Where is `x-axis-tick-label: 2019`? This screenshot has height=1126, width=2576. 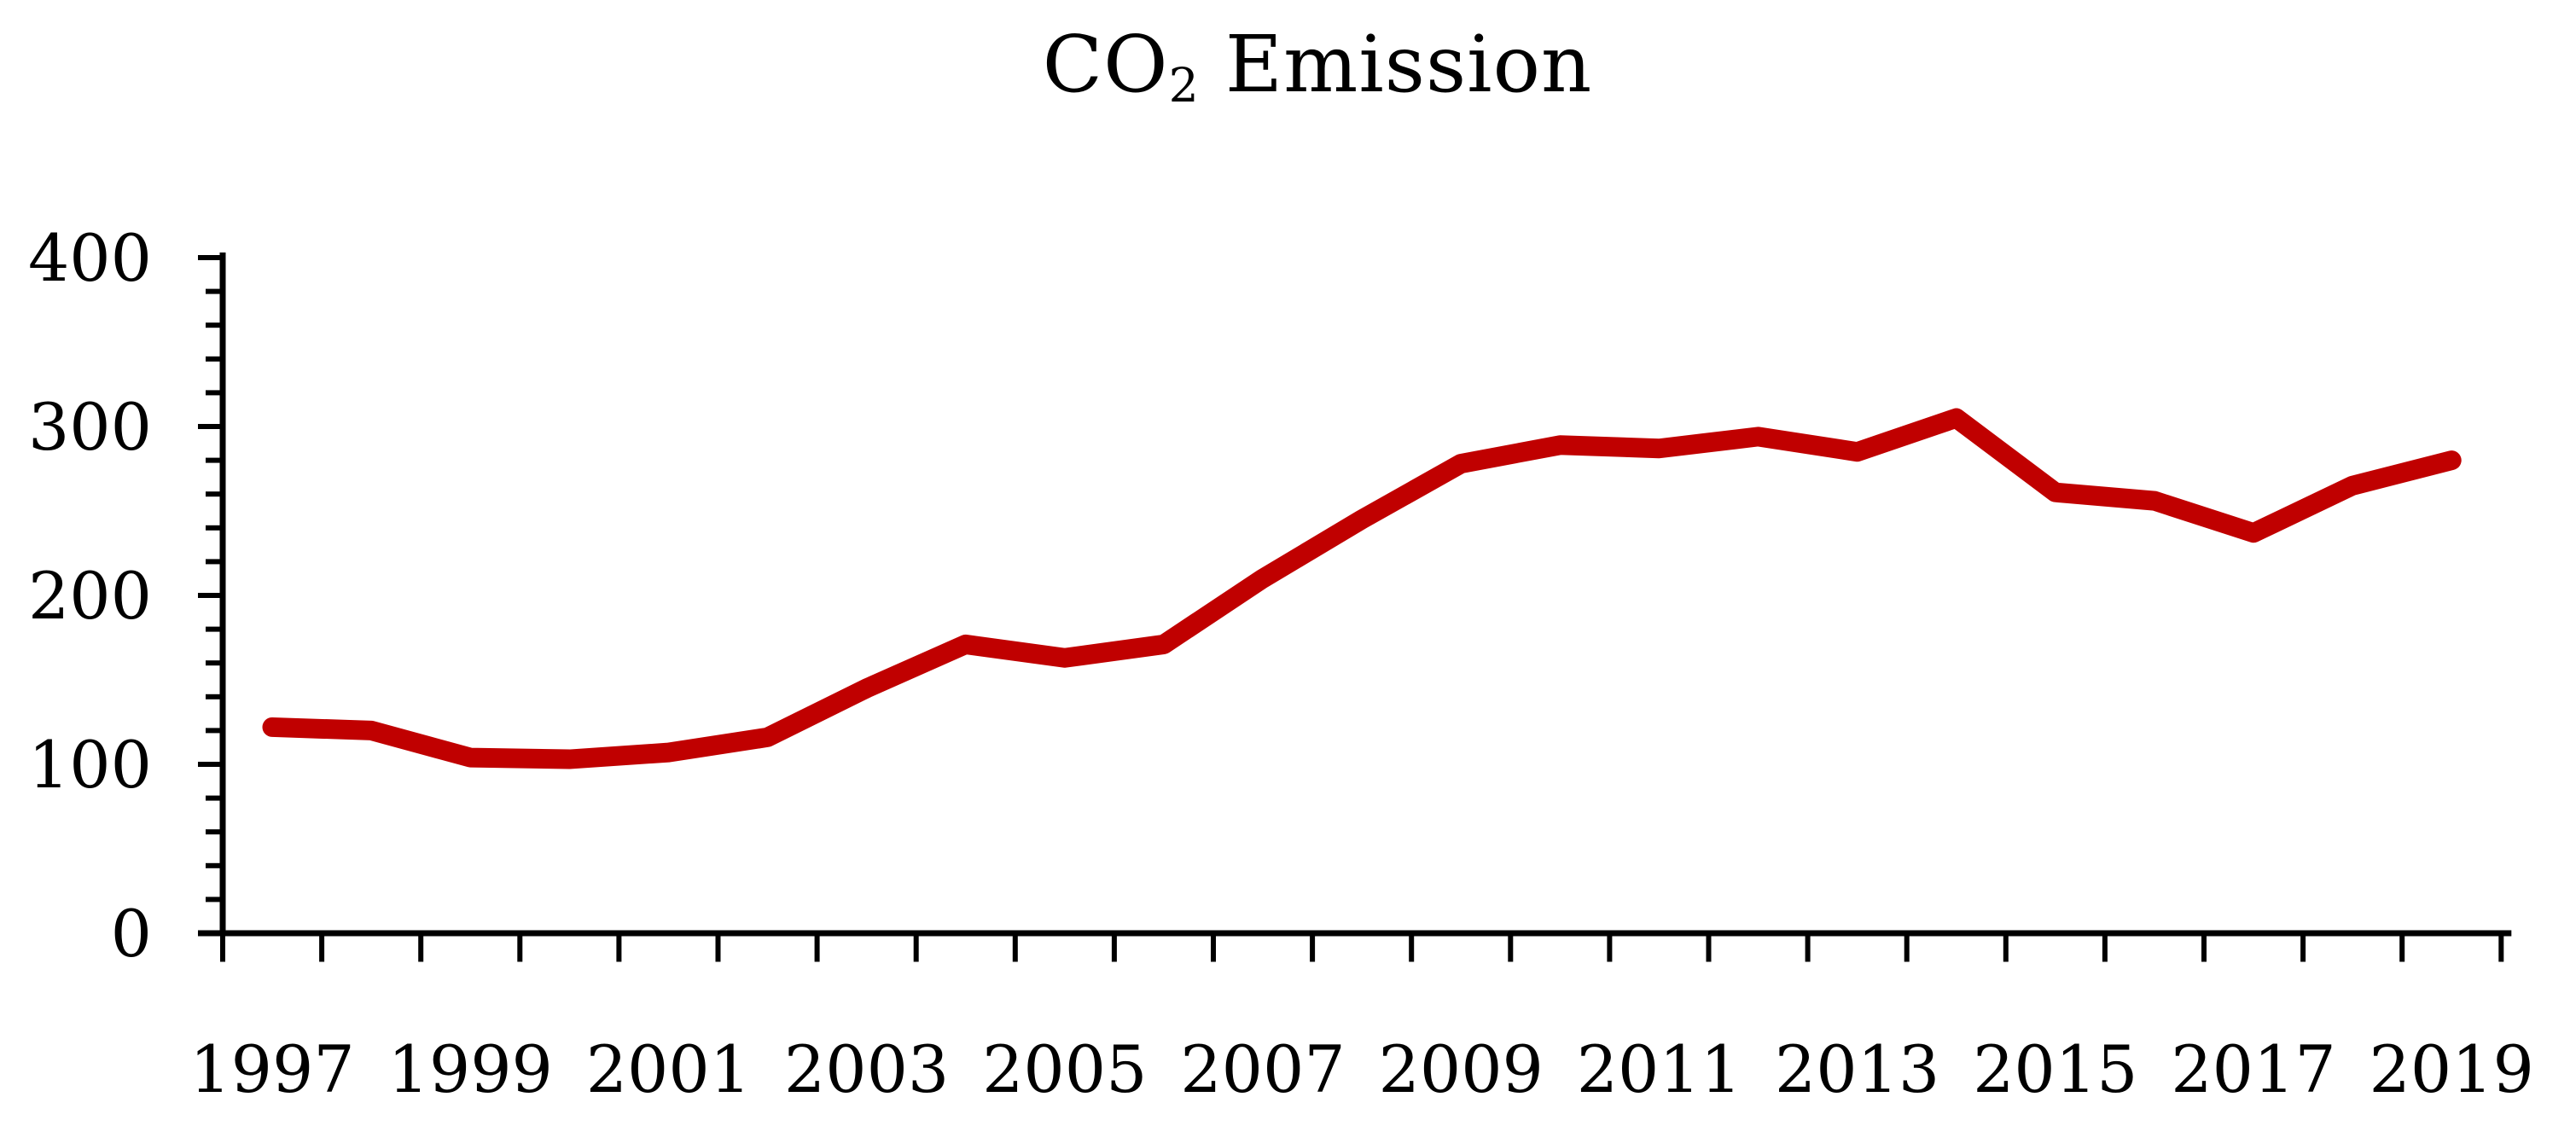 x-axis-tick-label: 2019 is located at coordinates (2451, 1069).